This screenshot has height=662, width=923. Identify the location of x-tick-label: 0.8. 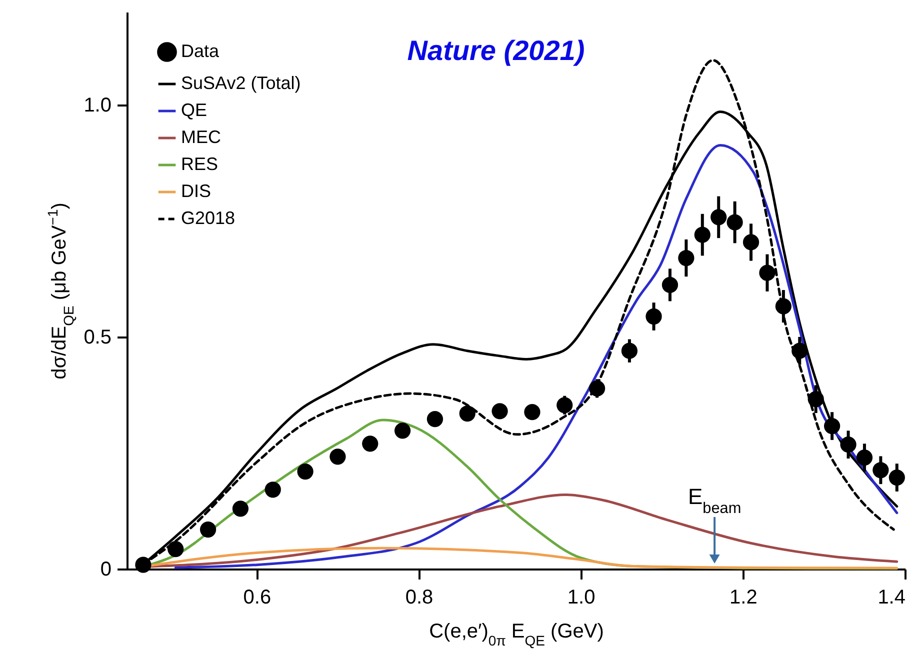
(419, 597).